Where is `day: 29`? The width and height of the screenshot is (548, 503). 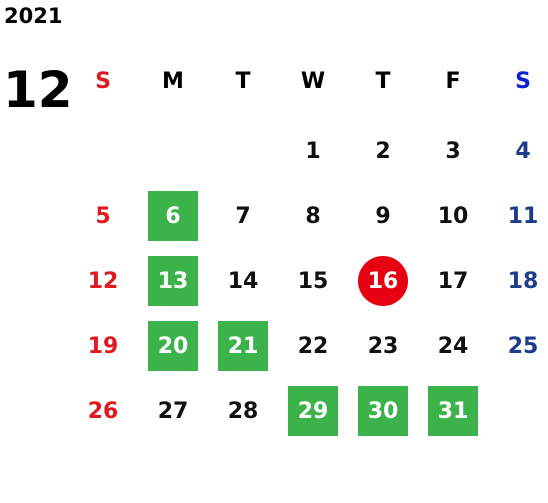 day: 29 is located at coordinates (313, 411).